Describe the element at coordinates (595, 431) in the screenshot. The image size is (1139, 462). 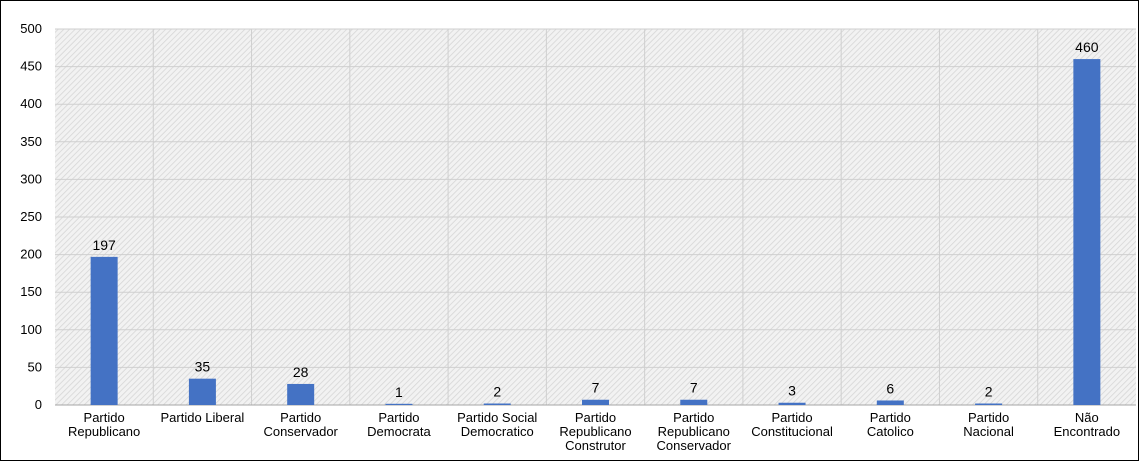
I see `category-label: Partido Republicano Construtor` at that location.